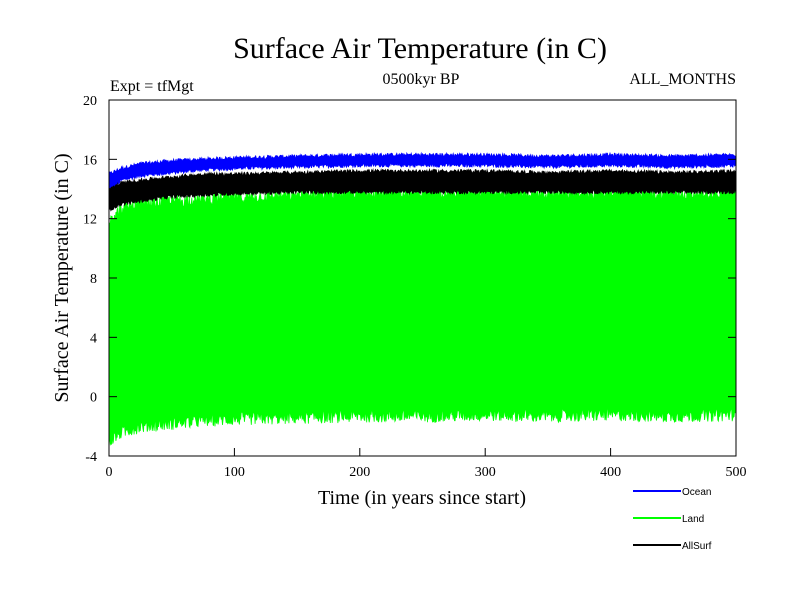  Describe the element at coordinates (93, 398) in the screenshot. I see `y-tick-label: 0` at that location.